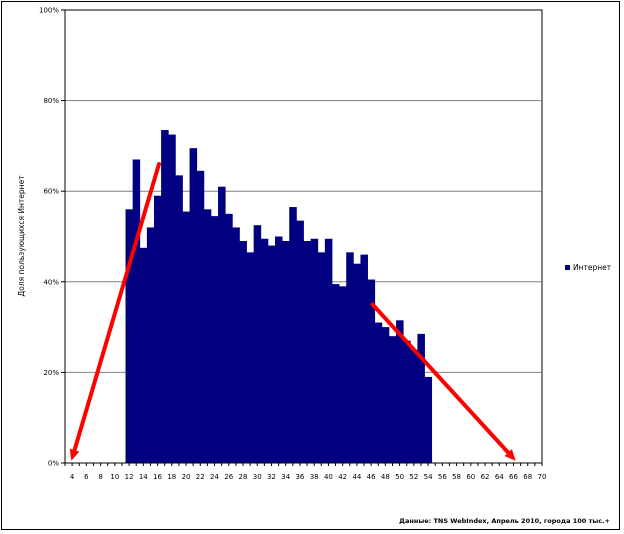 The image size is (624, 534). What do you see at coordinates (100, 477) in the screenshot?
I see `x-tick-label: 8` at bounding box center [100, 477].